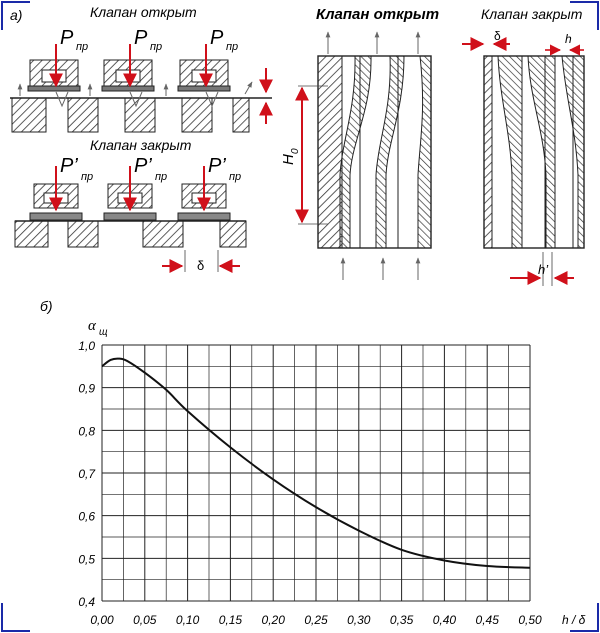 Image resolution: width=600 pixels, height=633 pixels. I want to click on y-tick-label: 0,4, so click(86, 602).